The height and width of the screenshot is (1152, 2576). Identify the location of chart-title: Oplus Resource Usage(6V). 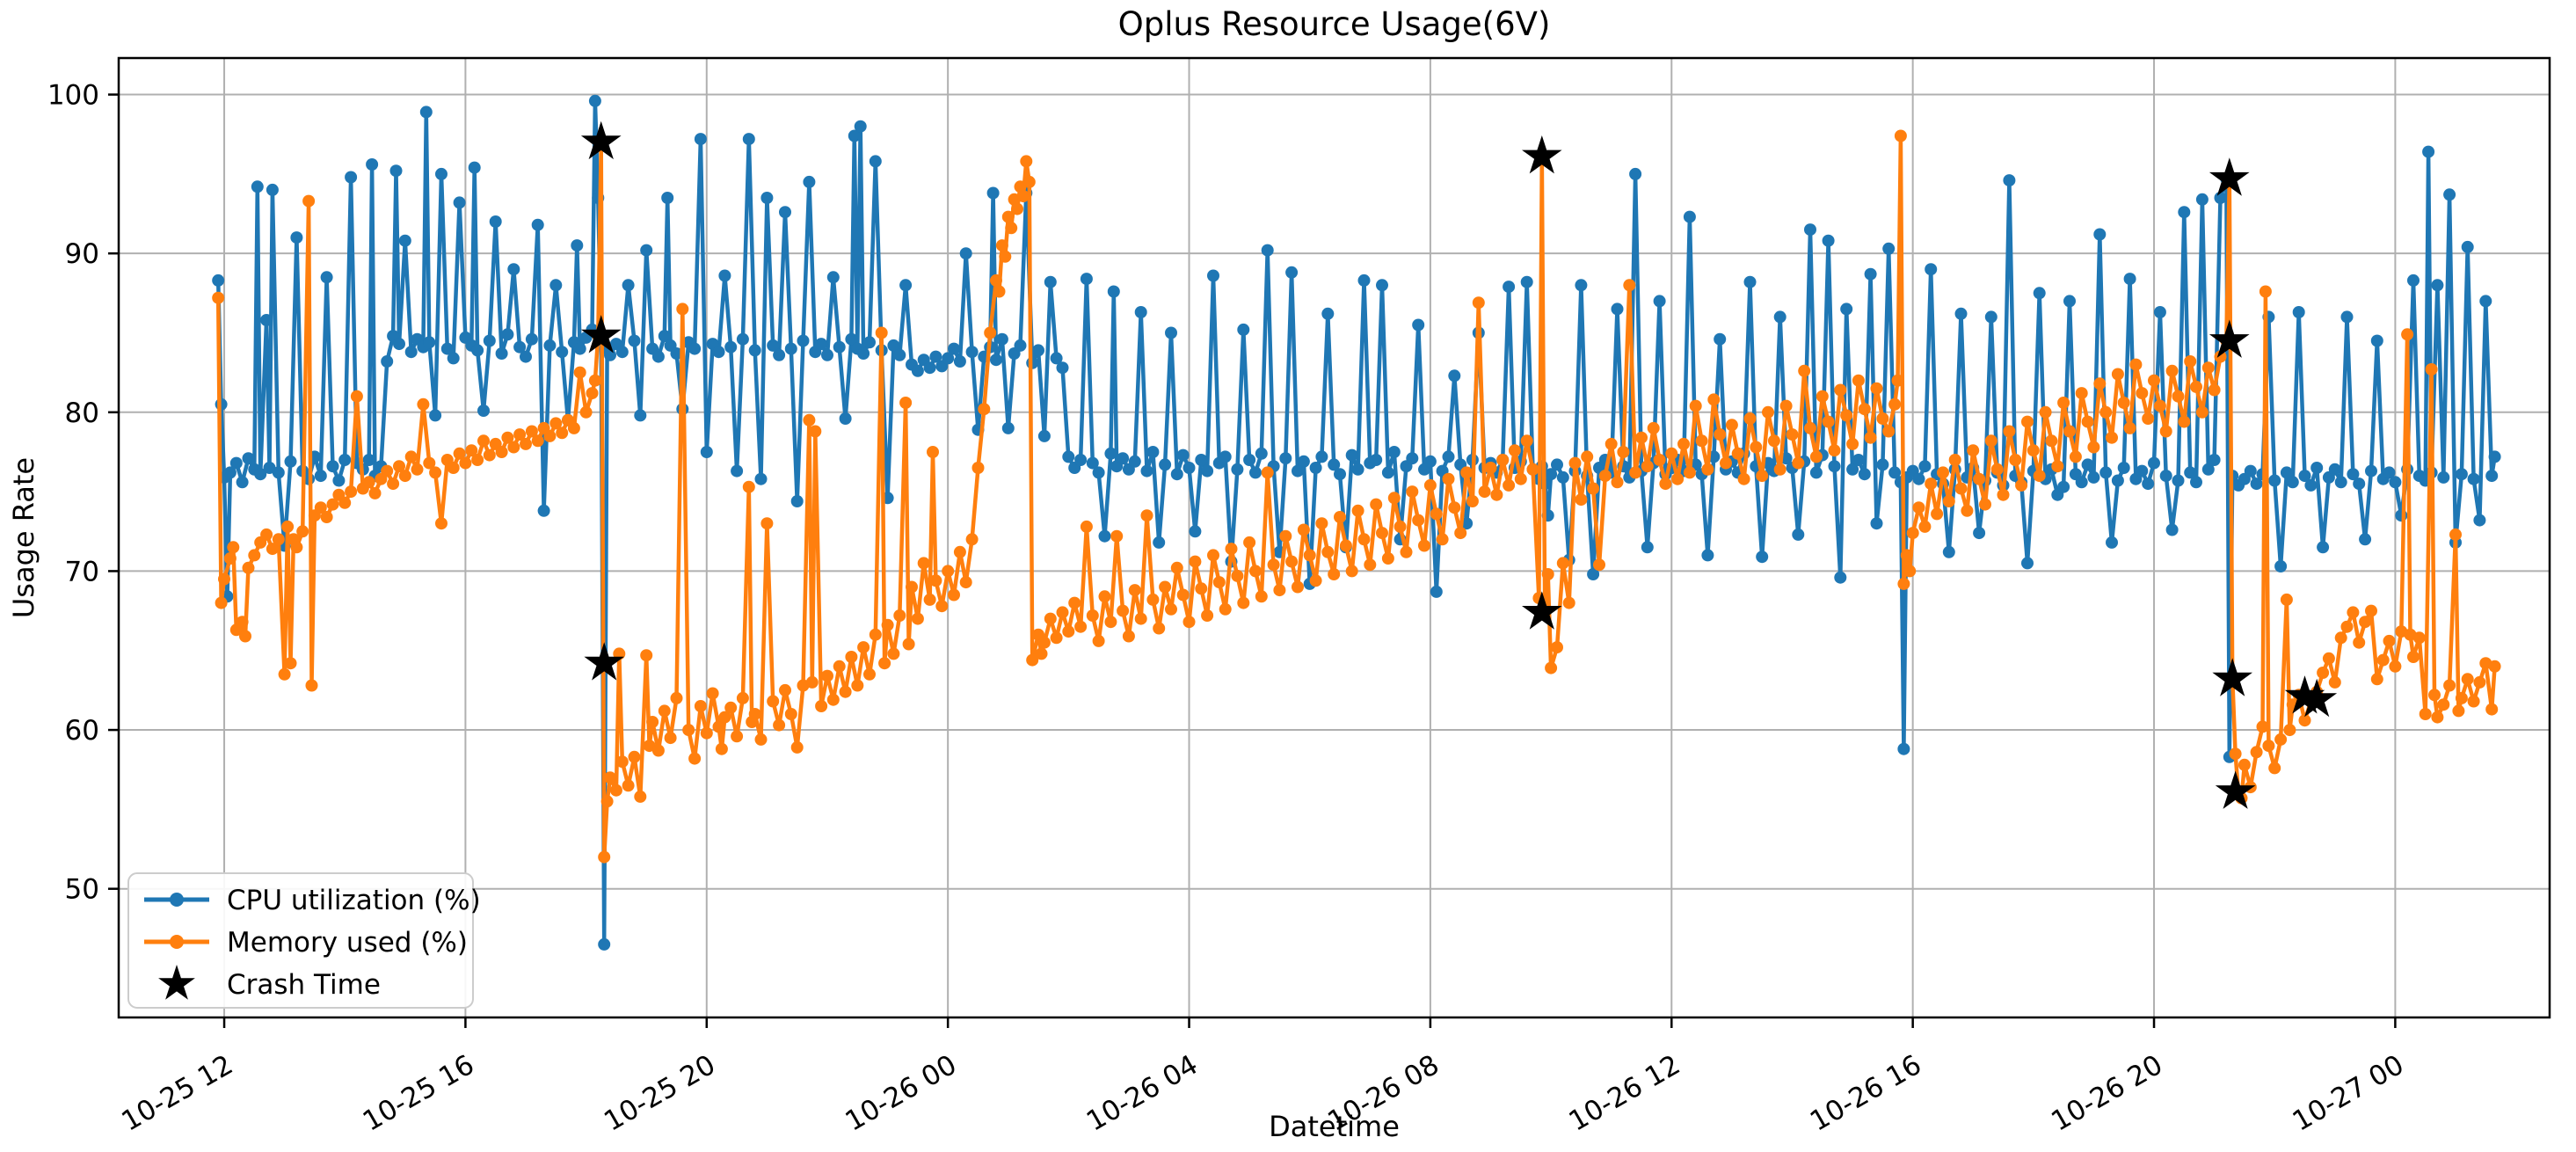
(1334, 24).